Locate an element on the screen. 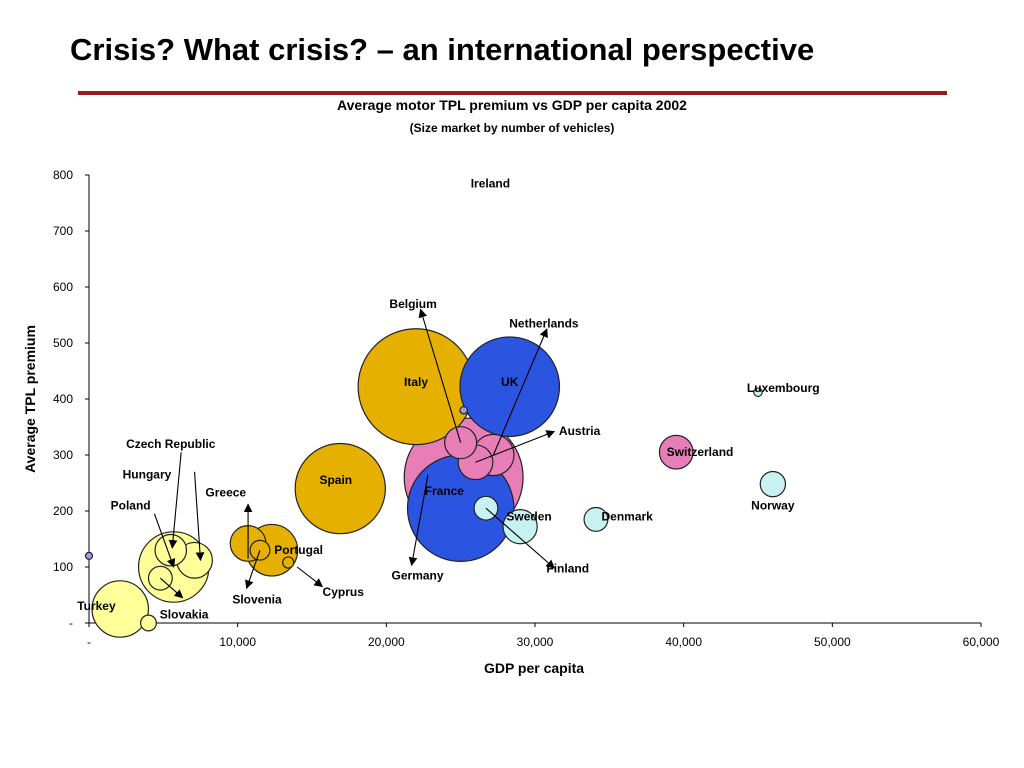  x-tick-label: 40,000 is located at coordinates (683, 642).